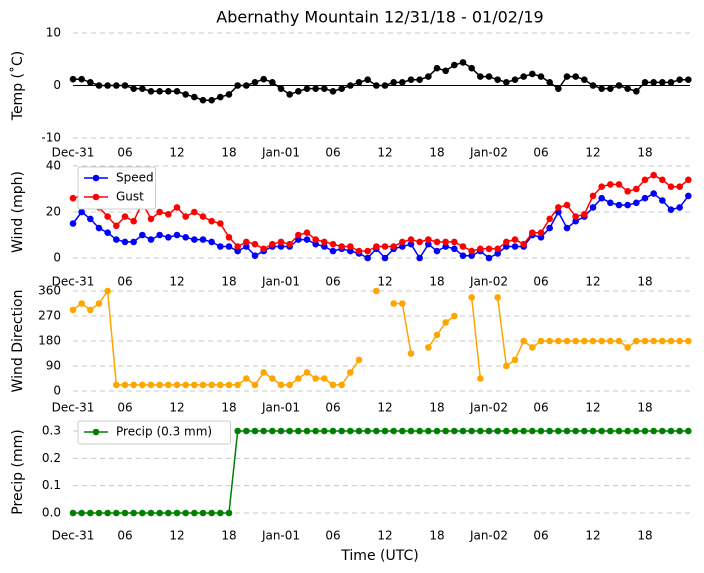 The height and width of the screenshot is (573, 704). Describe the element at coordinates (280, 153) in the screenshot. I see `x-tick-label: Jan-01` at that location.